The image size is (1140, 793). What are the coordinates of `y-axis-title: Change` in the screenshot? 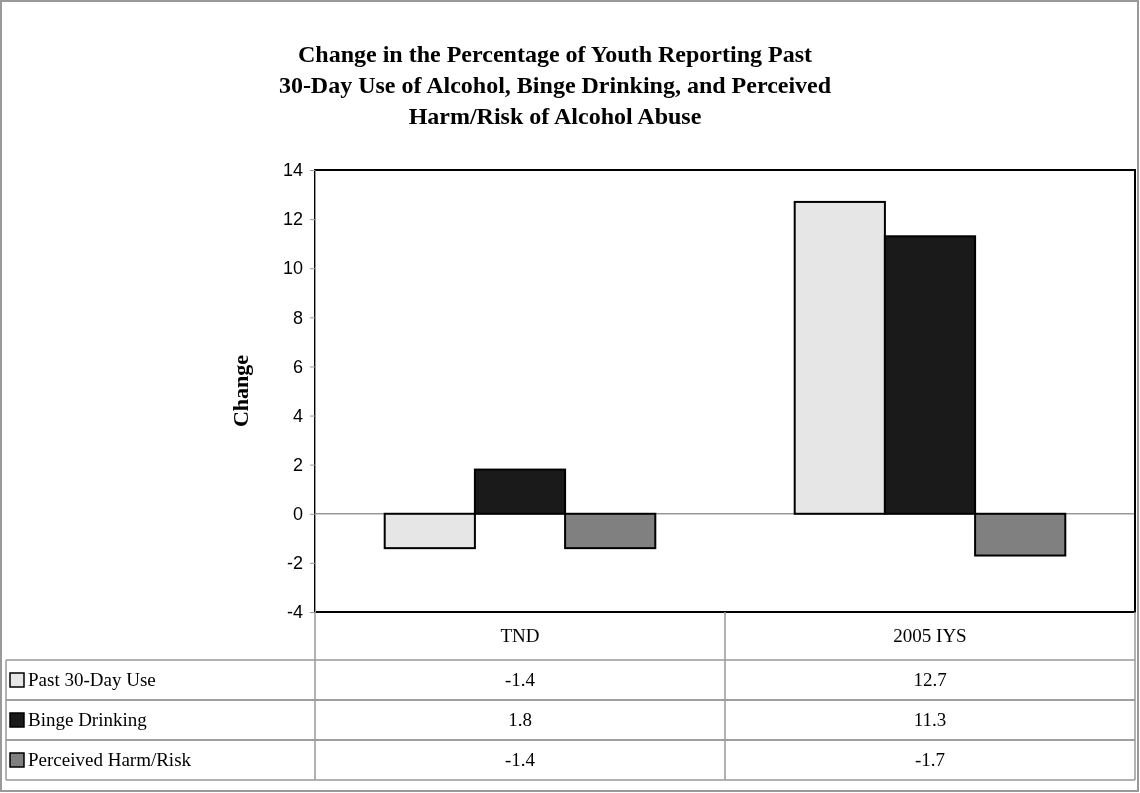 It's located at (240, 391).